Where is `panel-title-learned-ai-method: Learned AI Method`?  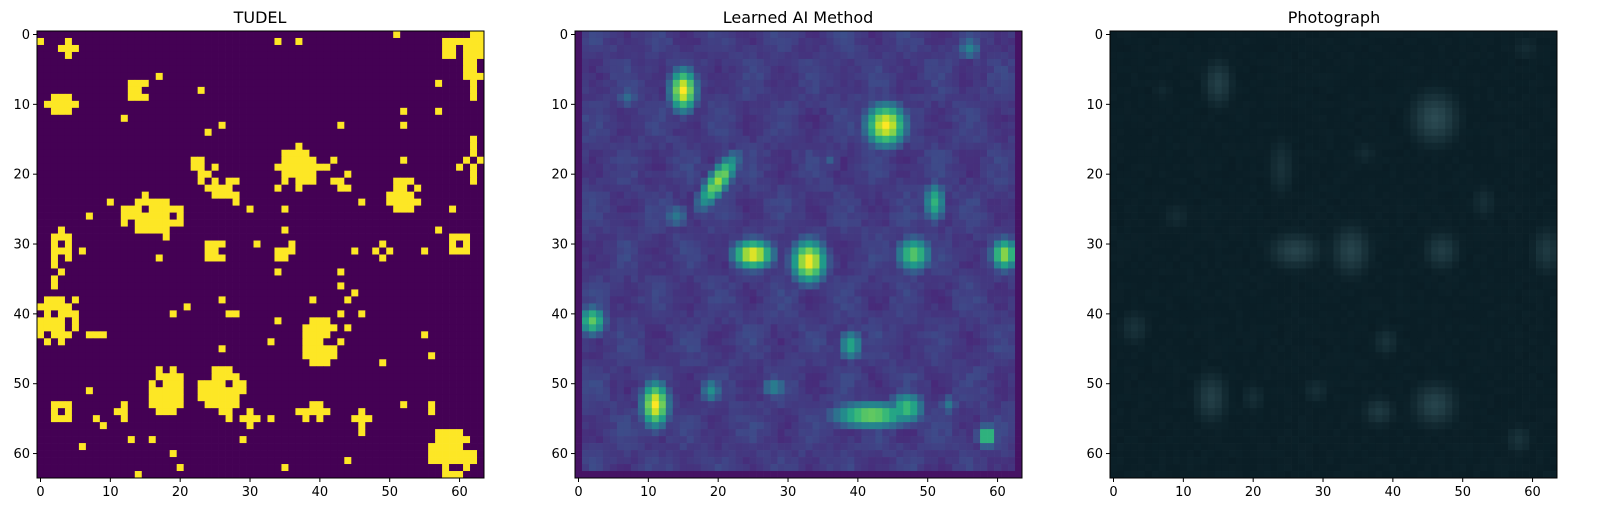 panel-title-learned-ai-method: Learned AI Method is located at coordinates (798, 17).